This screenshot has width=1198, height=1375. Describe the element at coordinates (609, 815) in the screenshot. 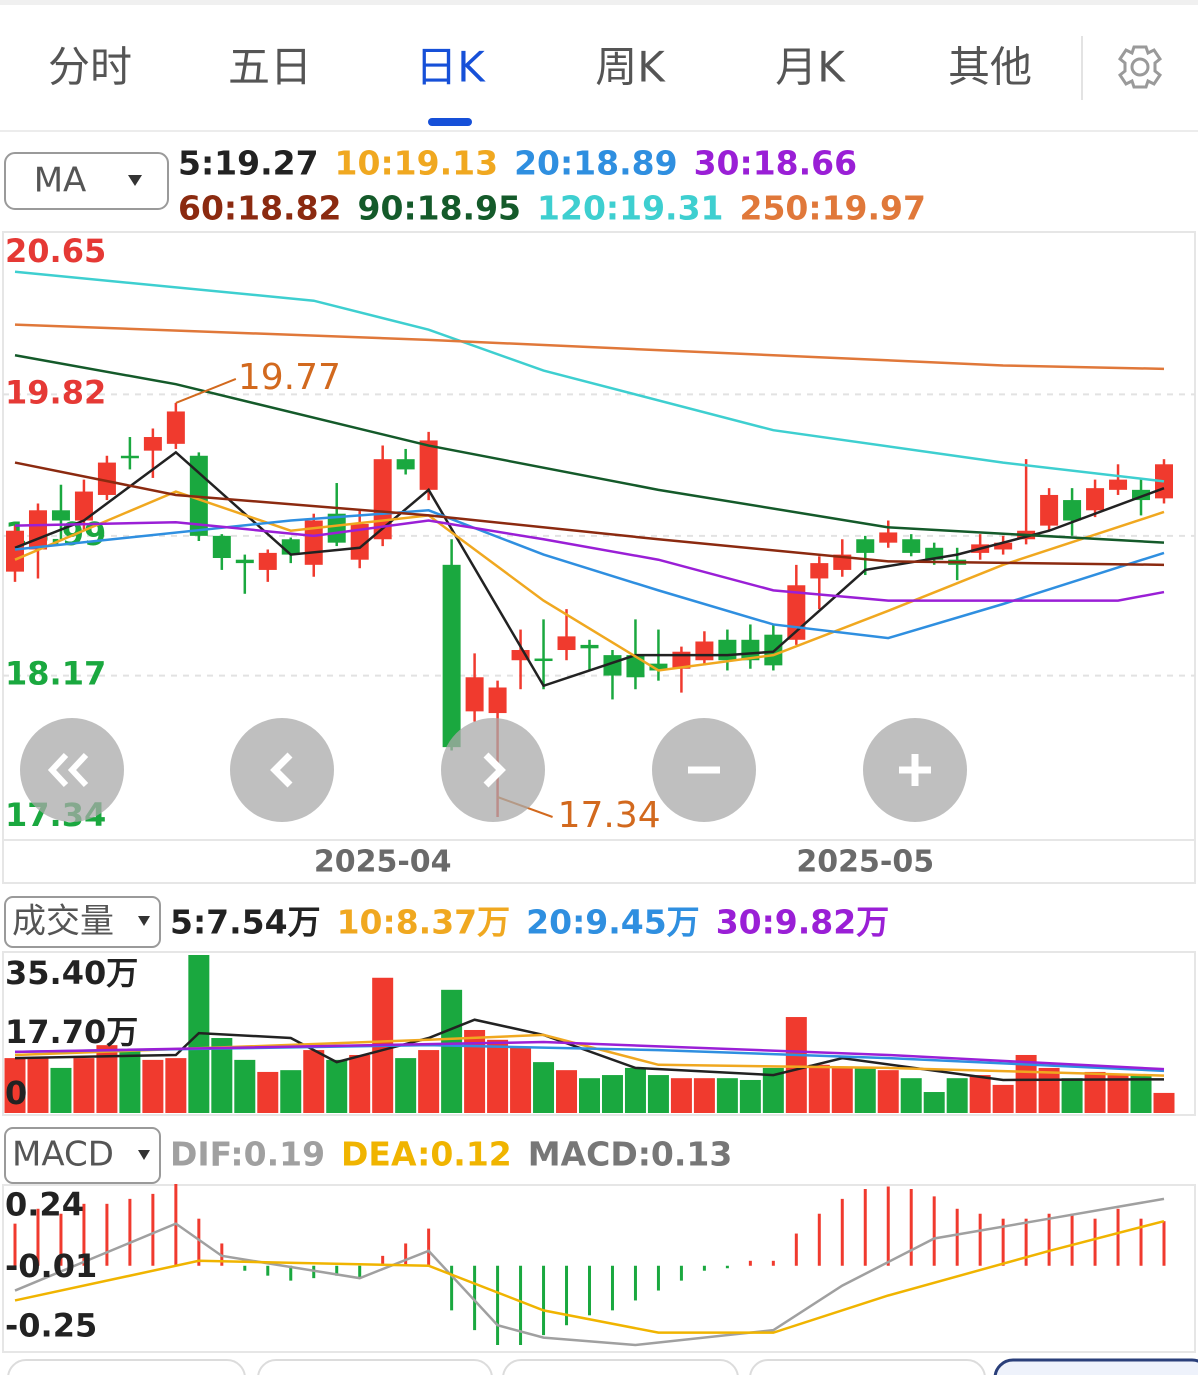

I see `low-label: 17.34` at that location.